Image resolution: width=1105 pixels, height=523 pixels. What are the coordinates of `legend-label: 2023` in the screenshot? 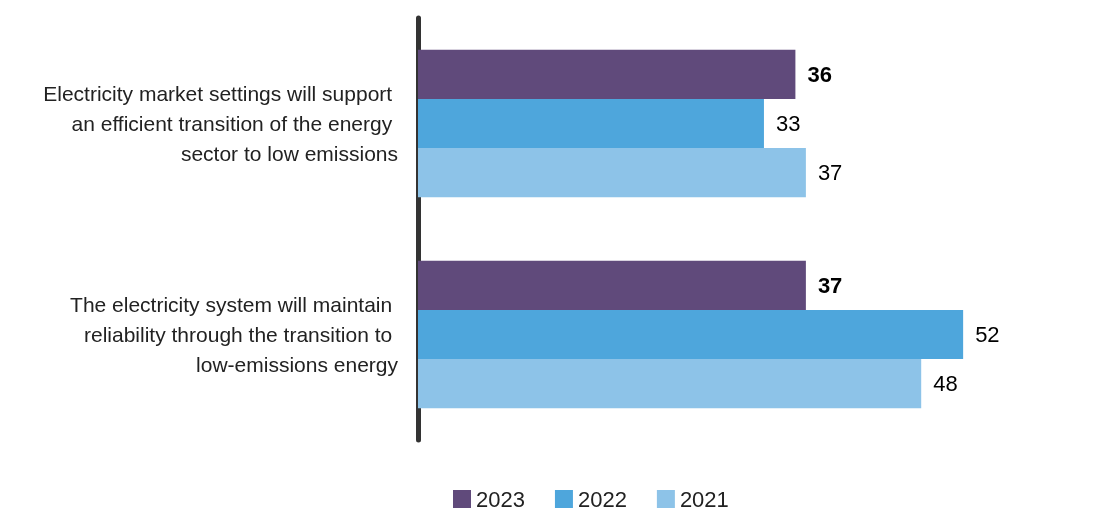 It's located at (500, 499).